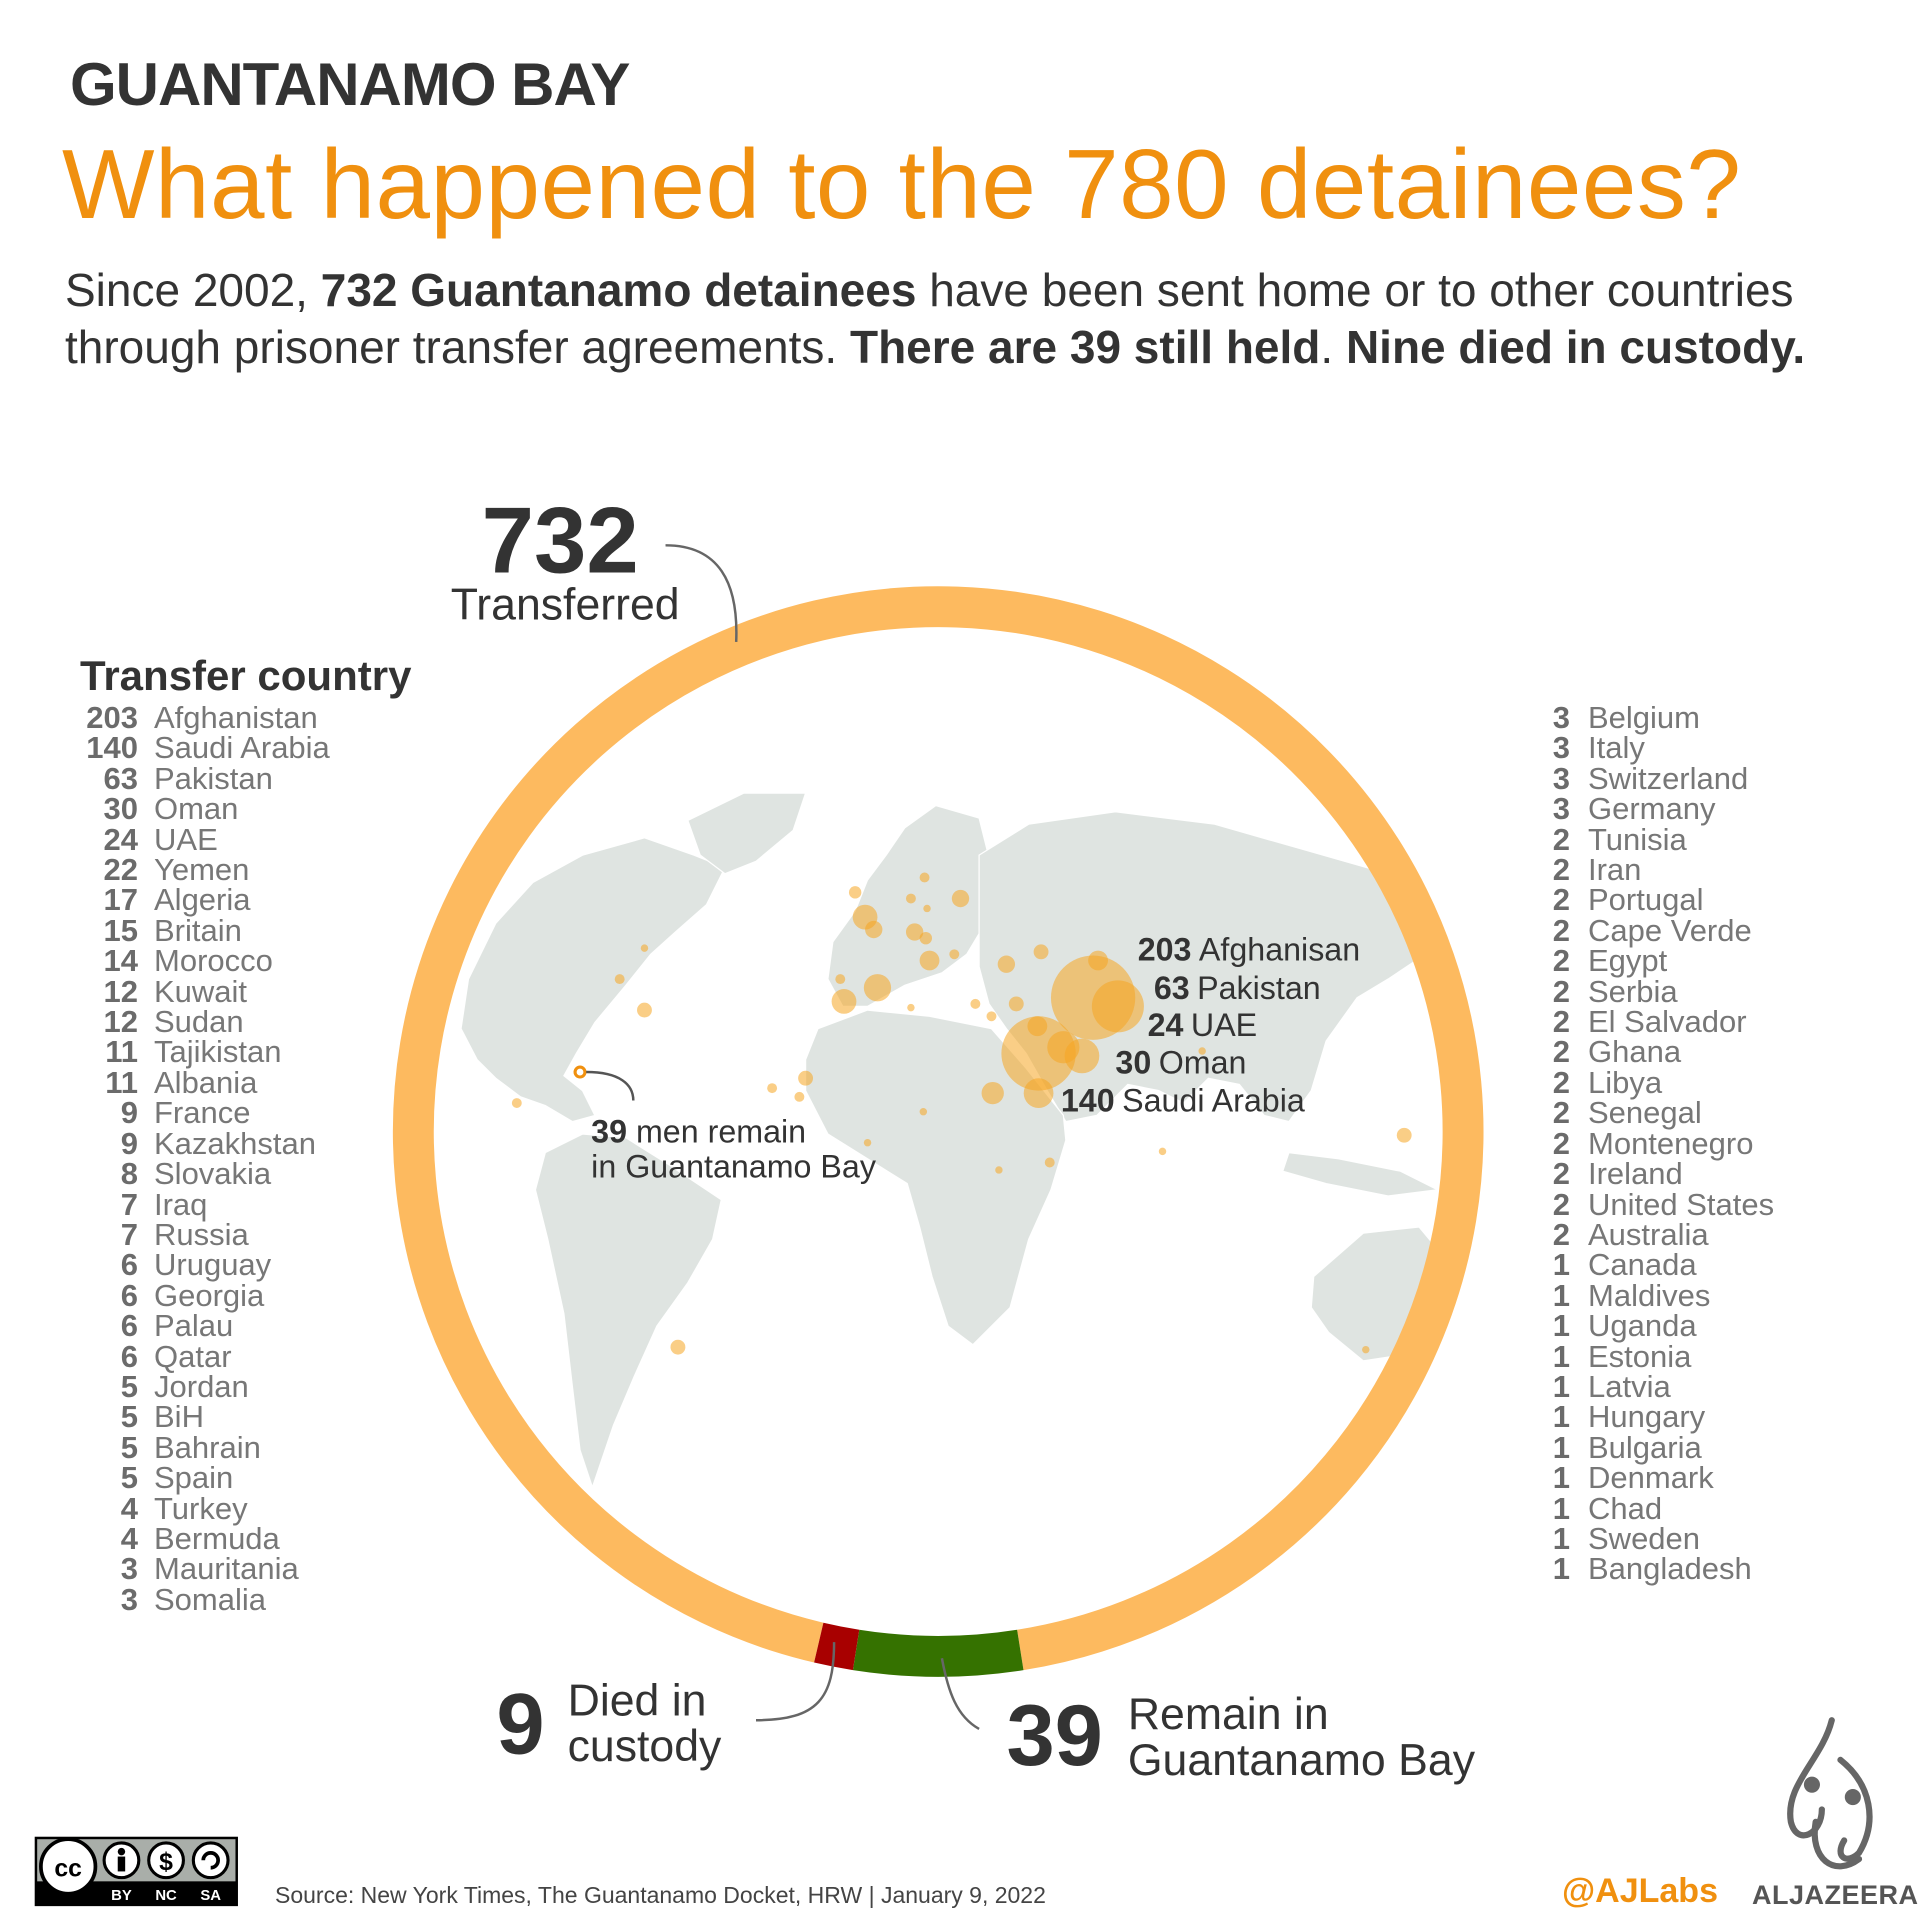 The image size is (1921, 1921). I want to click on transfer-country-row: 2 Egypt, so click(1652, 960).